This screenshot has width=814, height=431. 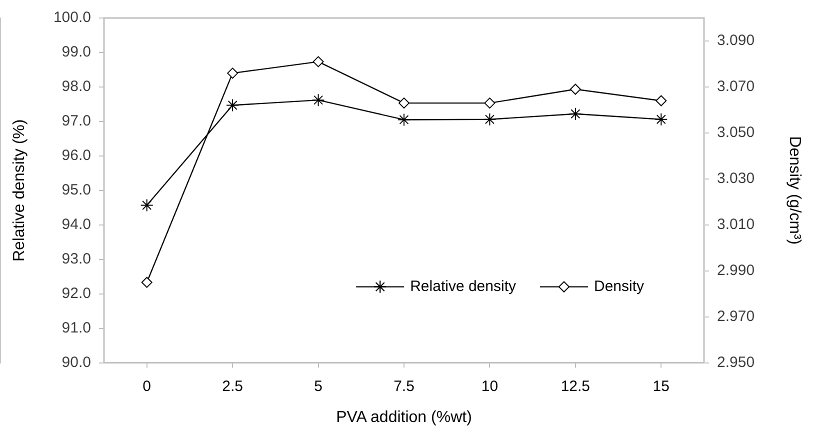 What do you see at coordinates (76, 52) in the screenshot?
I see `y-tick-label: 99.0` at bounding box center [76, 52].